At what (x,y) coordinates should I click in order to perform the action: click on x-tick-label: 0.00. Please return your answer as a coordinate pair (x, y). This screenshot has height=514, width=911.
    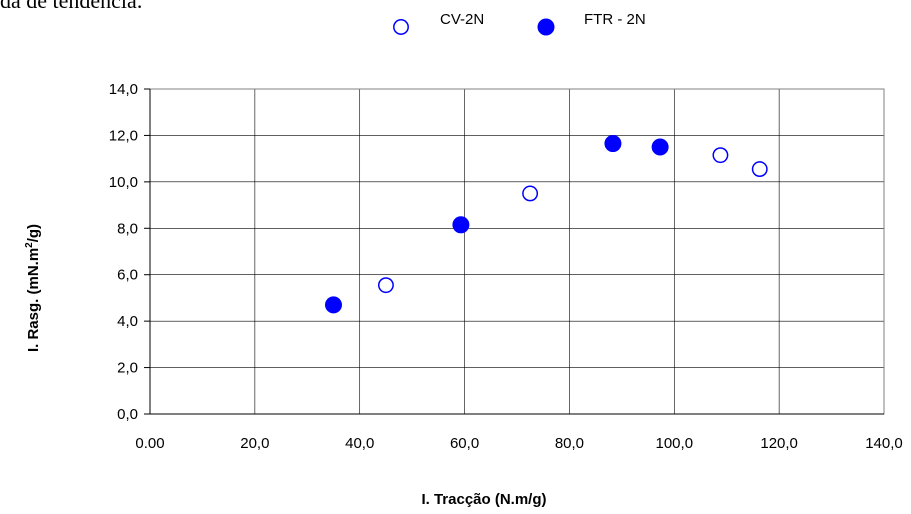
    Looking at the image, I should click on (149, 443).